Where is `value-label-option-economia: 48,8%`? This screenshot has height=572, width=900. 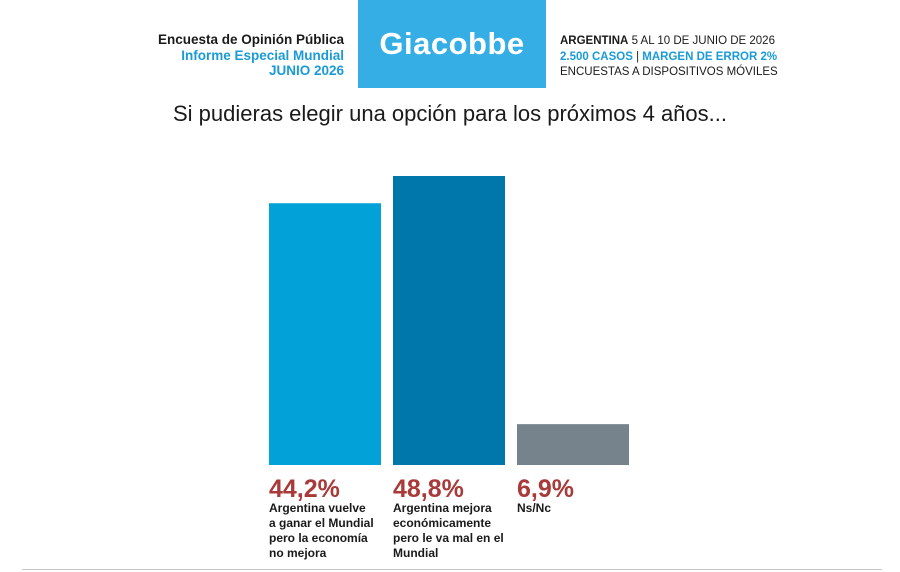 value-label-option-economia: 48,8% is located at coordinates (428, 489).